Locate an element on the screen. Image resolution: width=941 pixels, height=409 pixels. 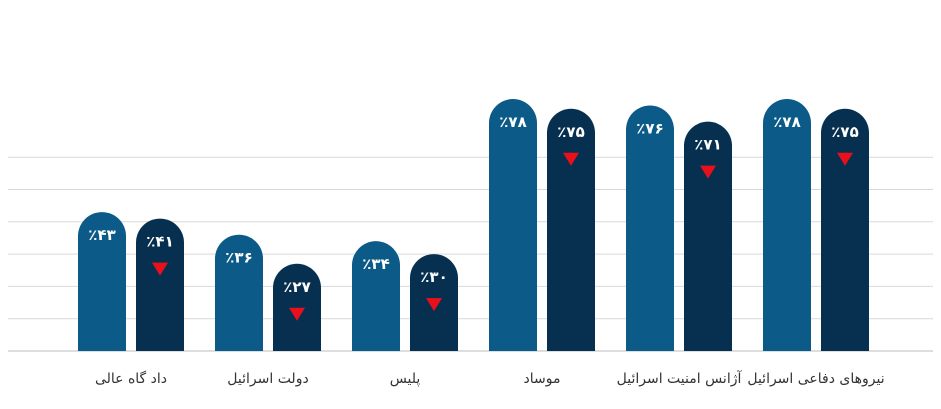
data-label-first-3: ٪۷۸ is located at coordinates (512, 122).